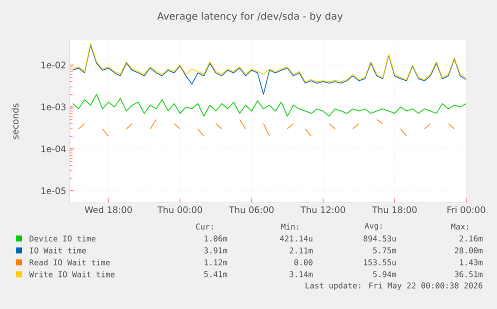 This screenshot has height=309, width=497. Describe the element at coordinates (394, 210) in the screenshot. I see `x-tick-label: Thu 18:00` at that location.